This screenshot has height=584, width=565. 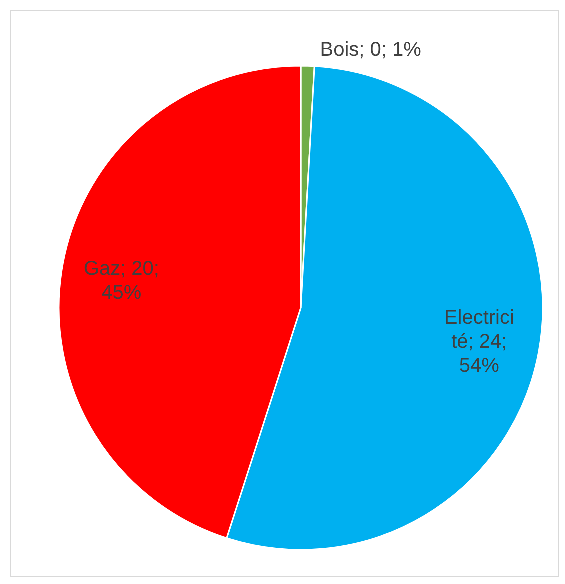 I want to click on slice-label: Gaz; 20; 45%, so click(x=122, y=281).